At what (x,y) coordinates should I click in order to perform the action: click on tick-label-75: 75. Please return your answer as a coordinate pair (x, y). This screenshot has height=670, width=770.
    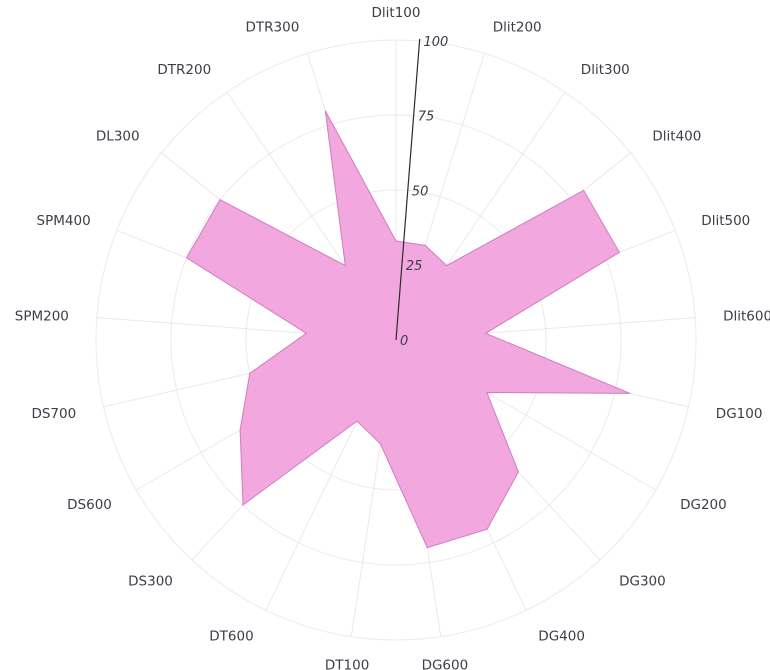
    Looking at the image, I should click on (426, 117).